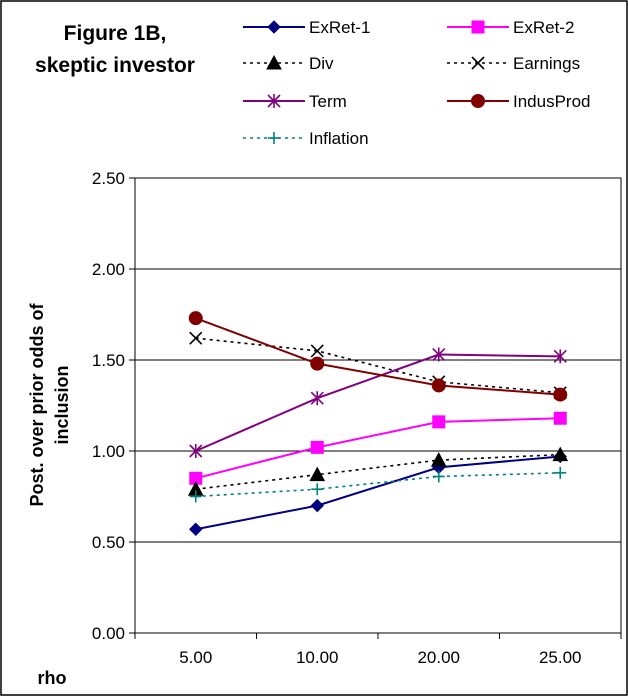 Image resolution: width=628 pixels, height=696 pixels. I want to click on legend-label: Term, so click(328, 101).